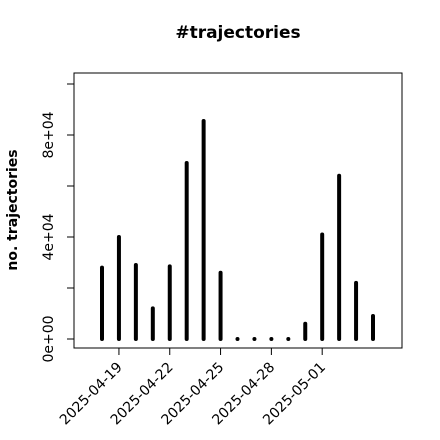 The image size is (440, 440). I want to click on y-tick-label: 0e+00, so click(49, 338).